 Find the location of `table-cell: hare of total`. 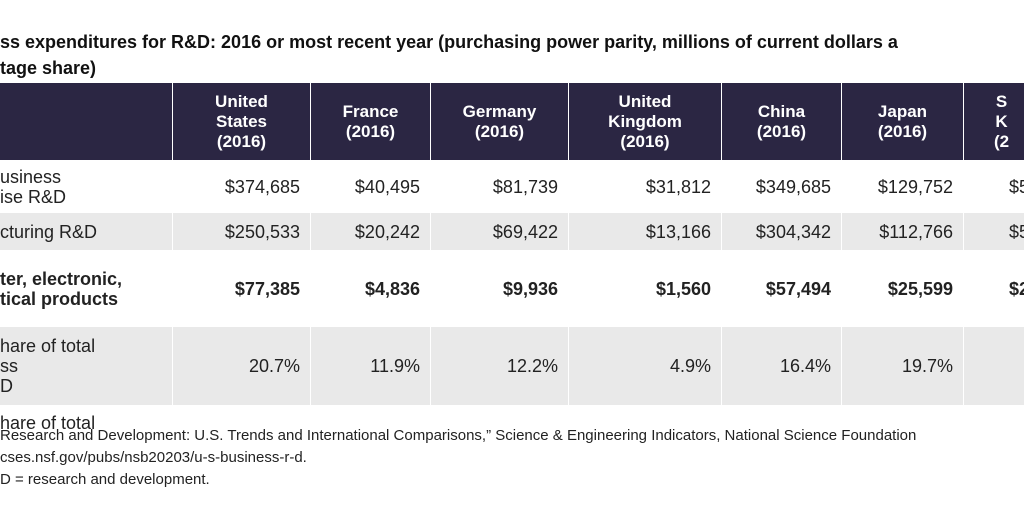

table-cell: hare of total is located at coordinates (86, 422).